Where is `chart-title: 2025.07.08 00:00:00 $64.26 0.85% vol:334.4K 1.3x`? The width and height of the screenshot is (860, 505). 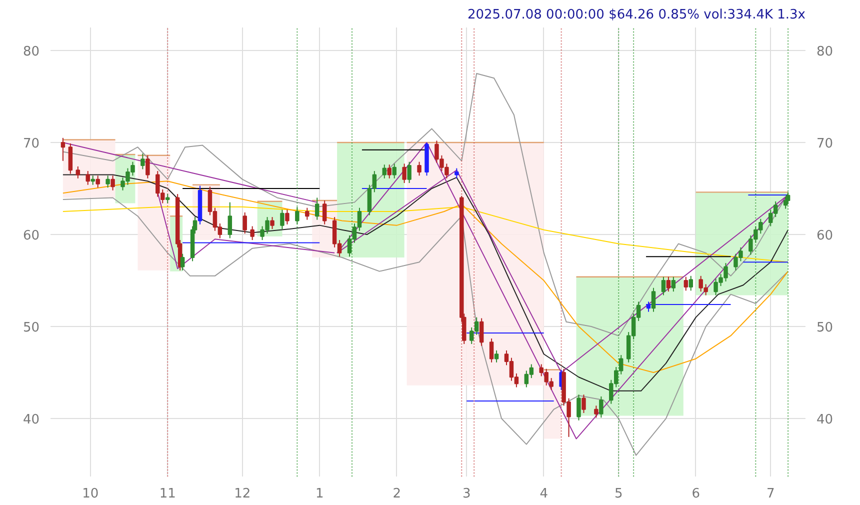
chart-title: 2025.07.08 00:00:00 $64.26 0.85% vol:334.4K 1.3x is located at coordinates (636, 15).